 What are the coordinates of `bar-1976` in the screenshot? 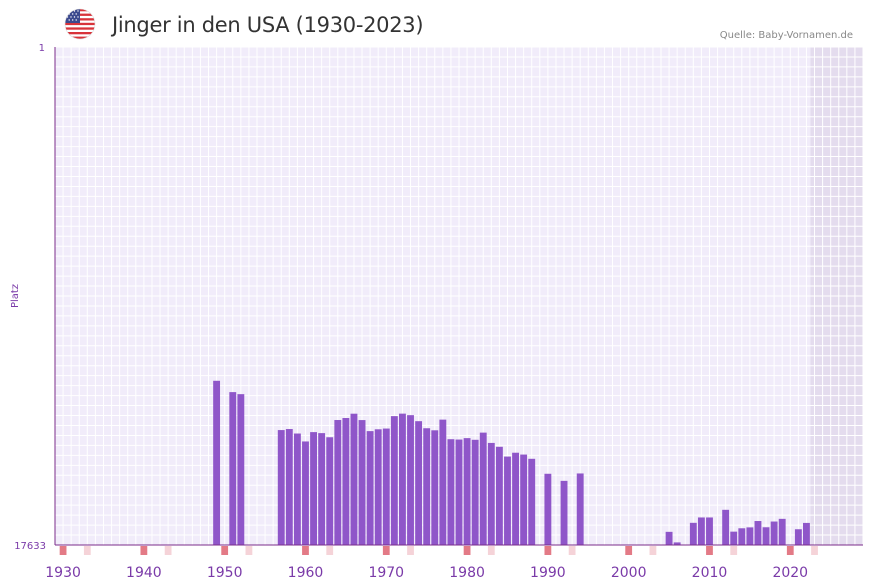 It's located at (435, 487).